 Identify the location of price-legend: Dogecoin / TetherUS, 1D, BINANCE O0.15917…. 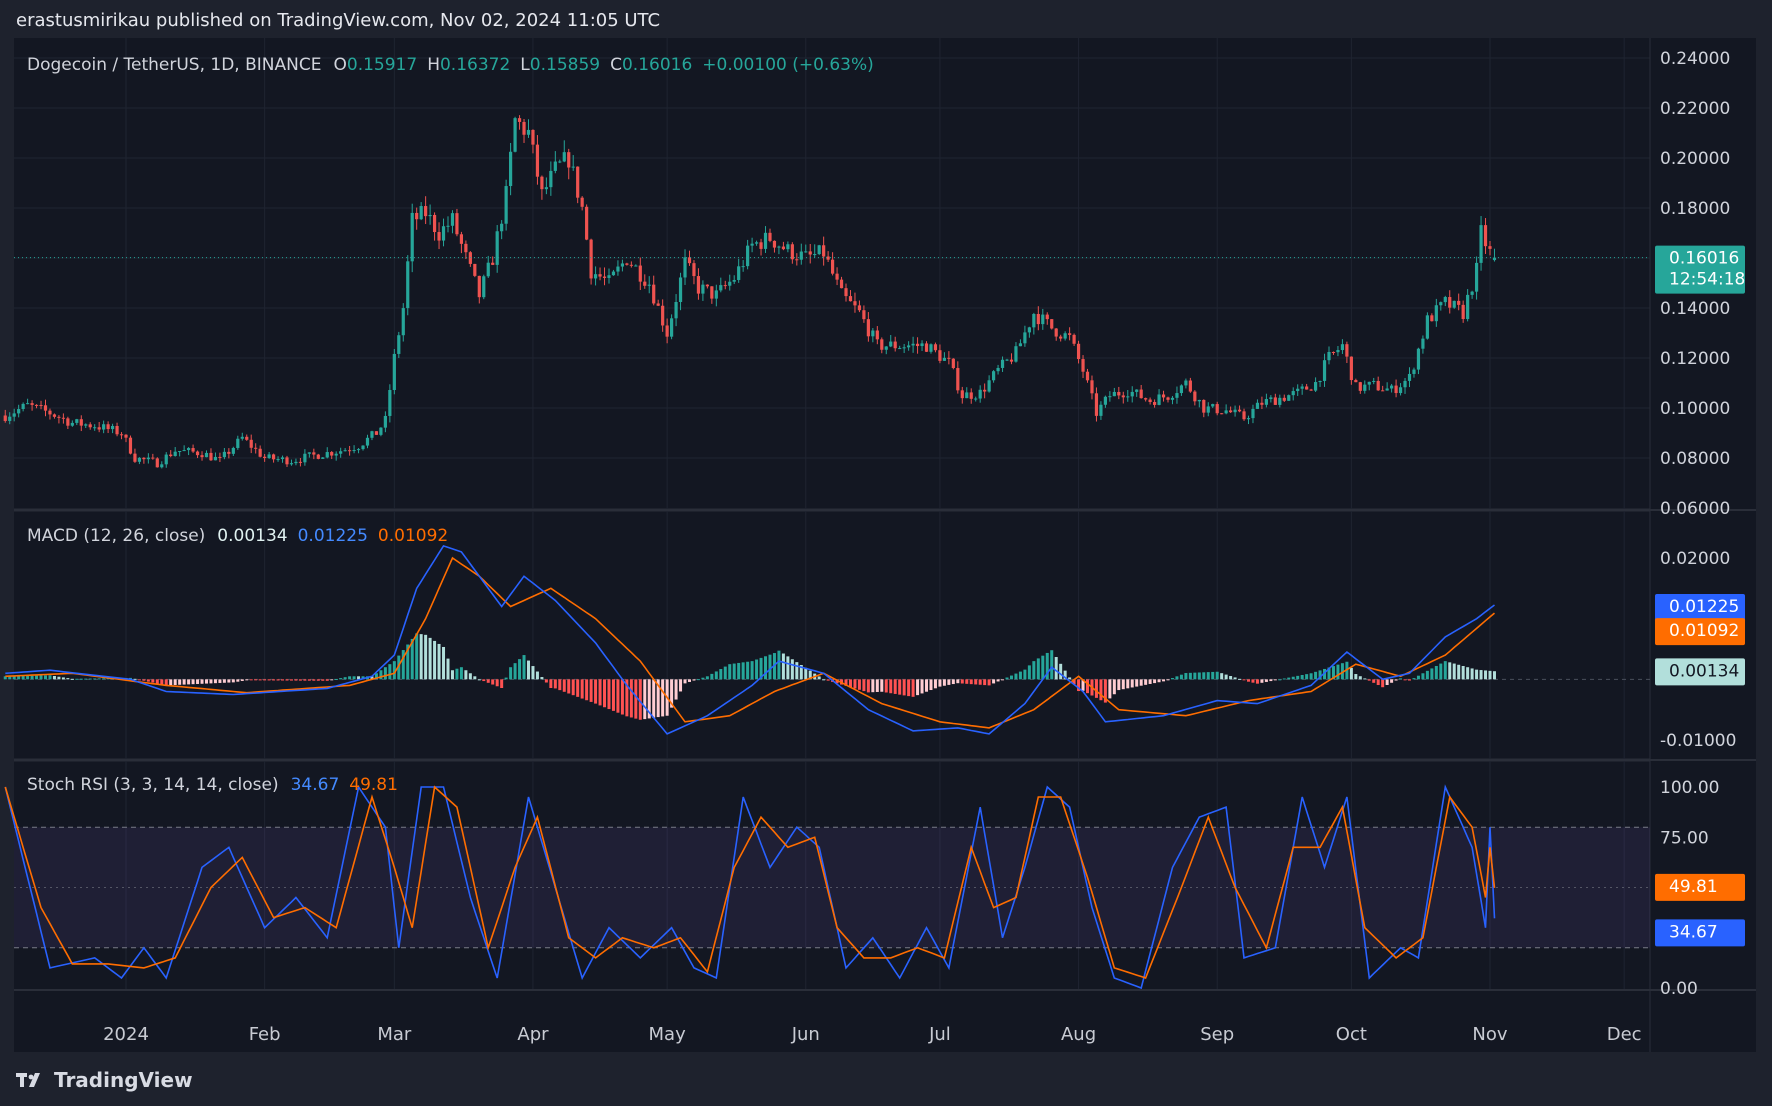
(450, 65).